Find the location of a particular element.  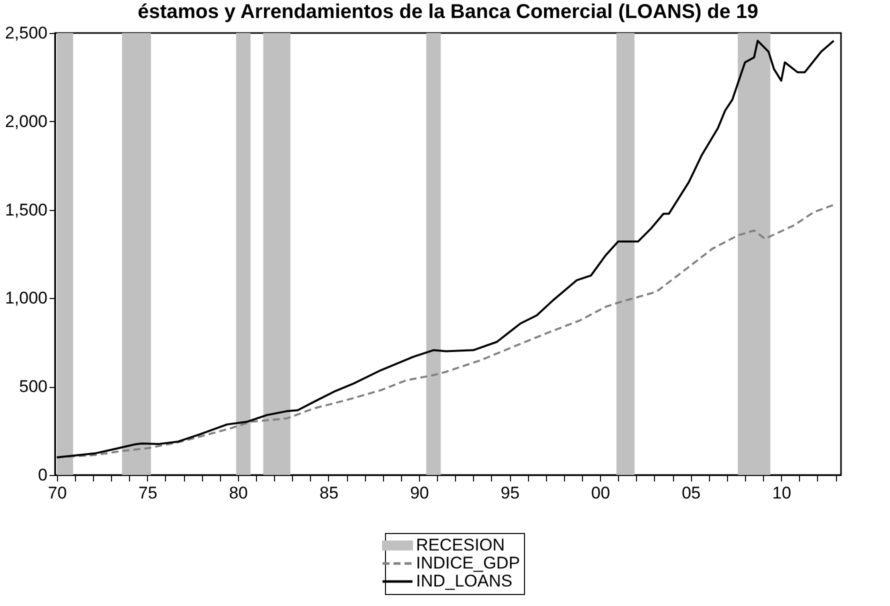

chart-title: éstamos y Arrendamientos de la Banca Comercial (LOANS) de 19 is located at coordinates (448, 12).